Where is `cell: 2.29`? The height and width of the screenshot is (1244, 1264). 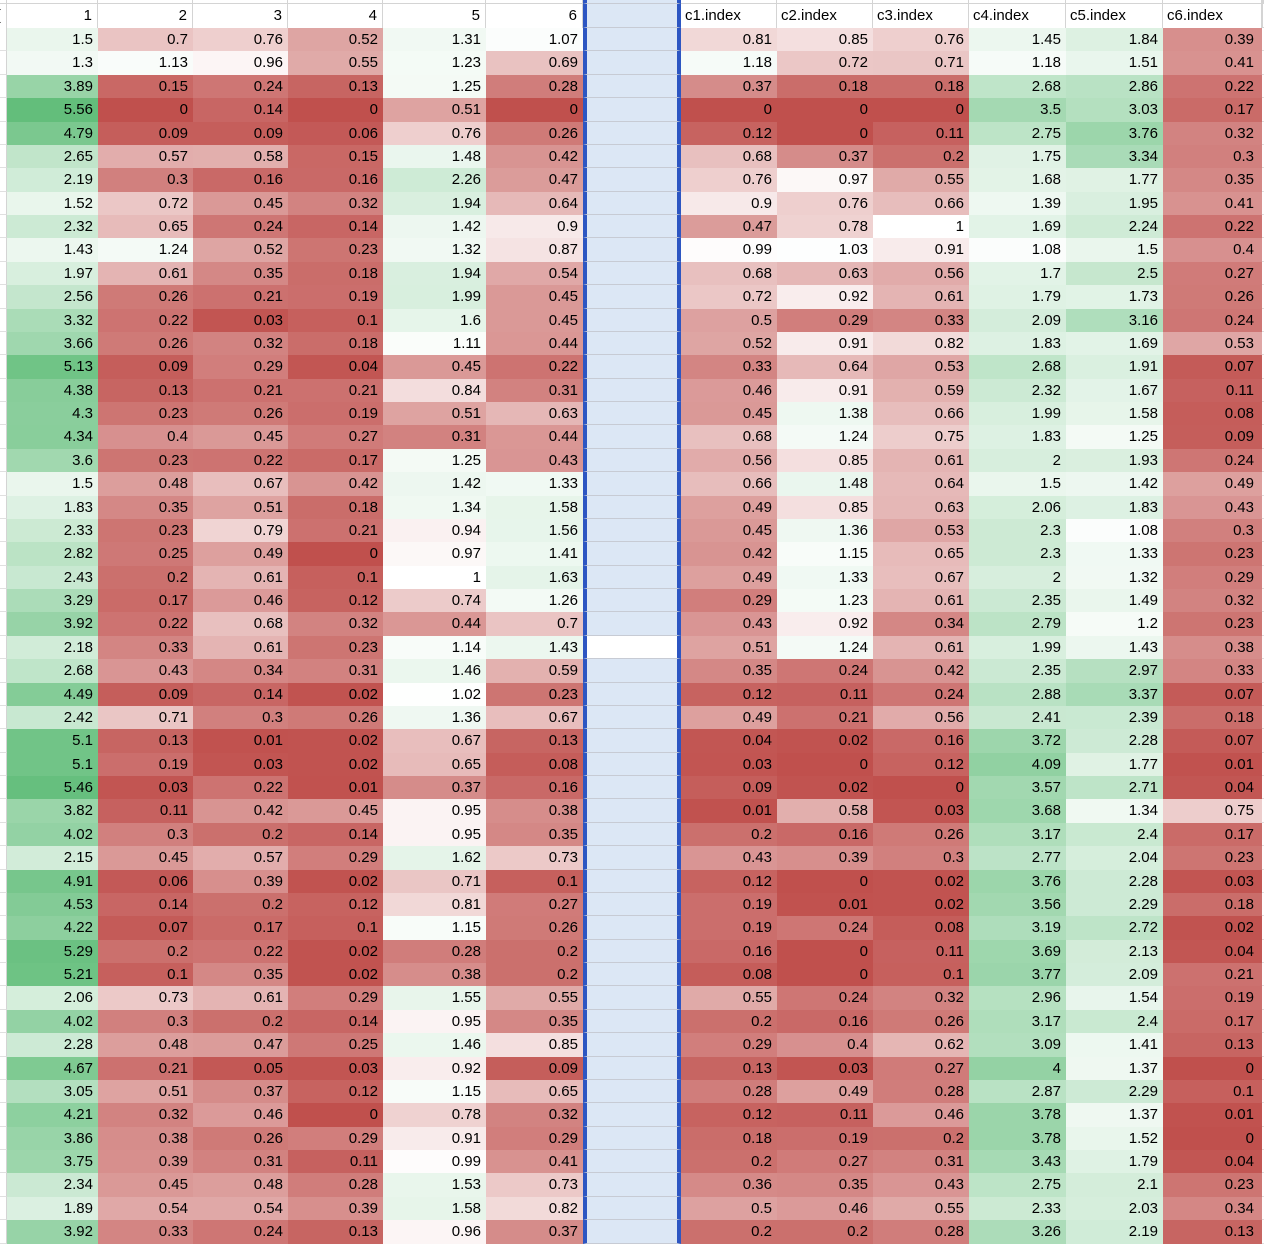 cell: 2.29 is located at coordinates (1114, 1091).